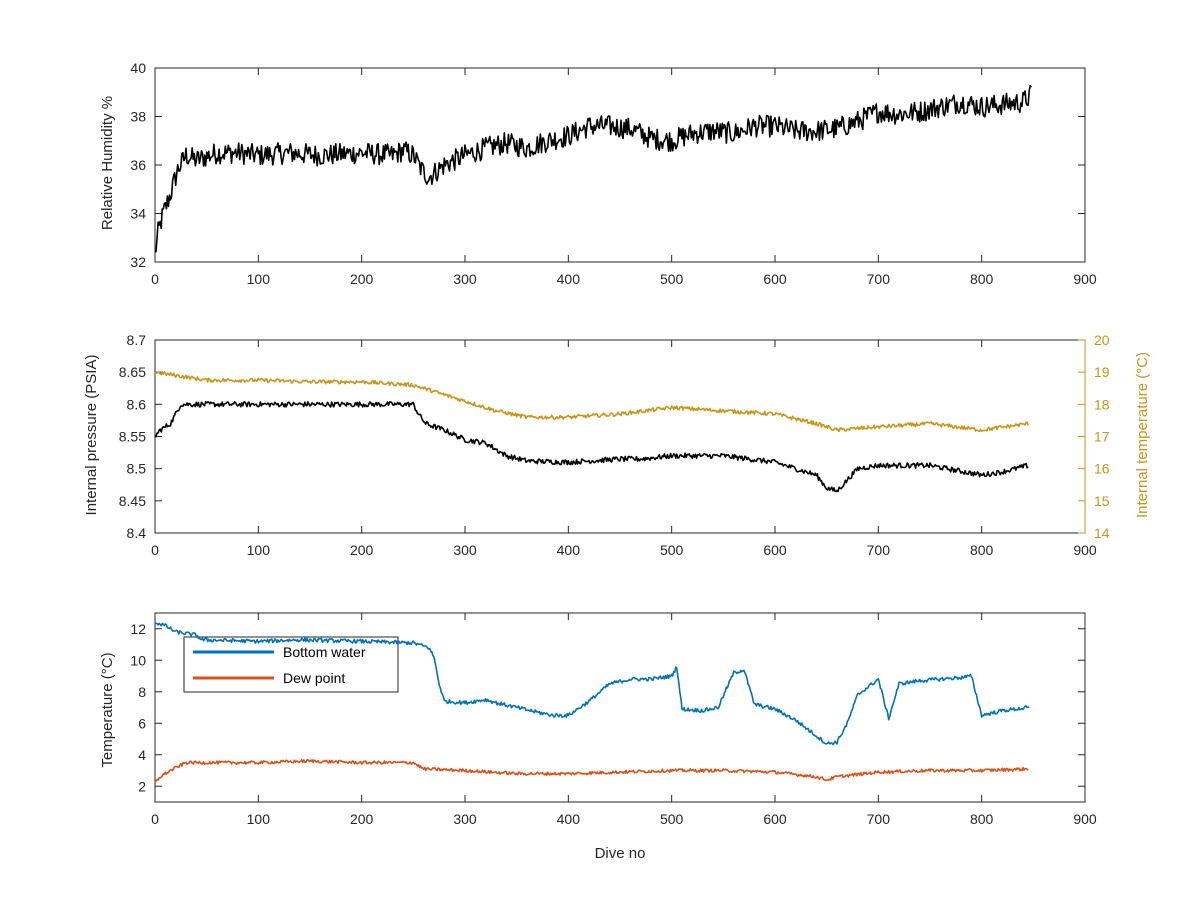 This screenshot has height=900, width=1200. Describe the element at coordinates (982, 819) in the screenshot. I see `temperature-x-tick-label: 800` at that location.